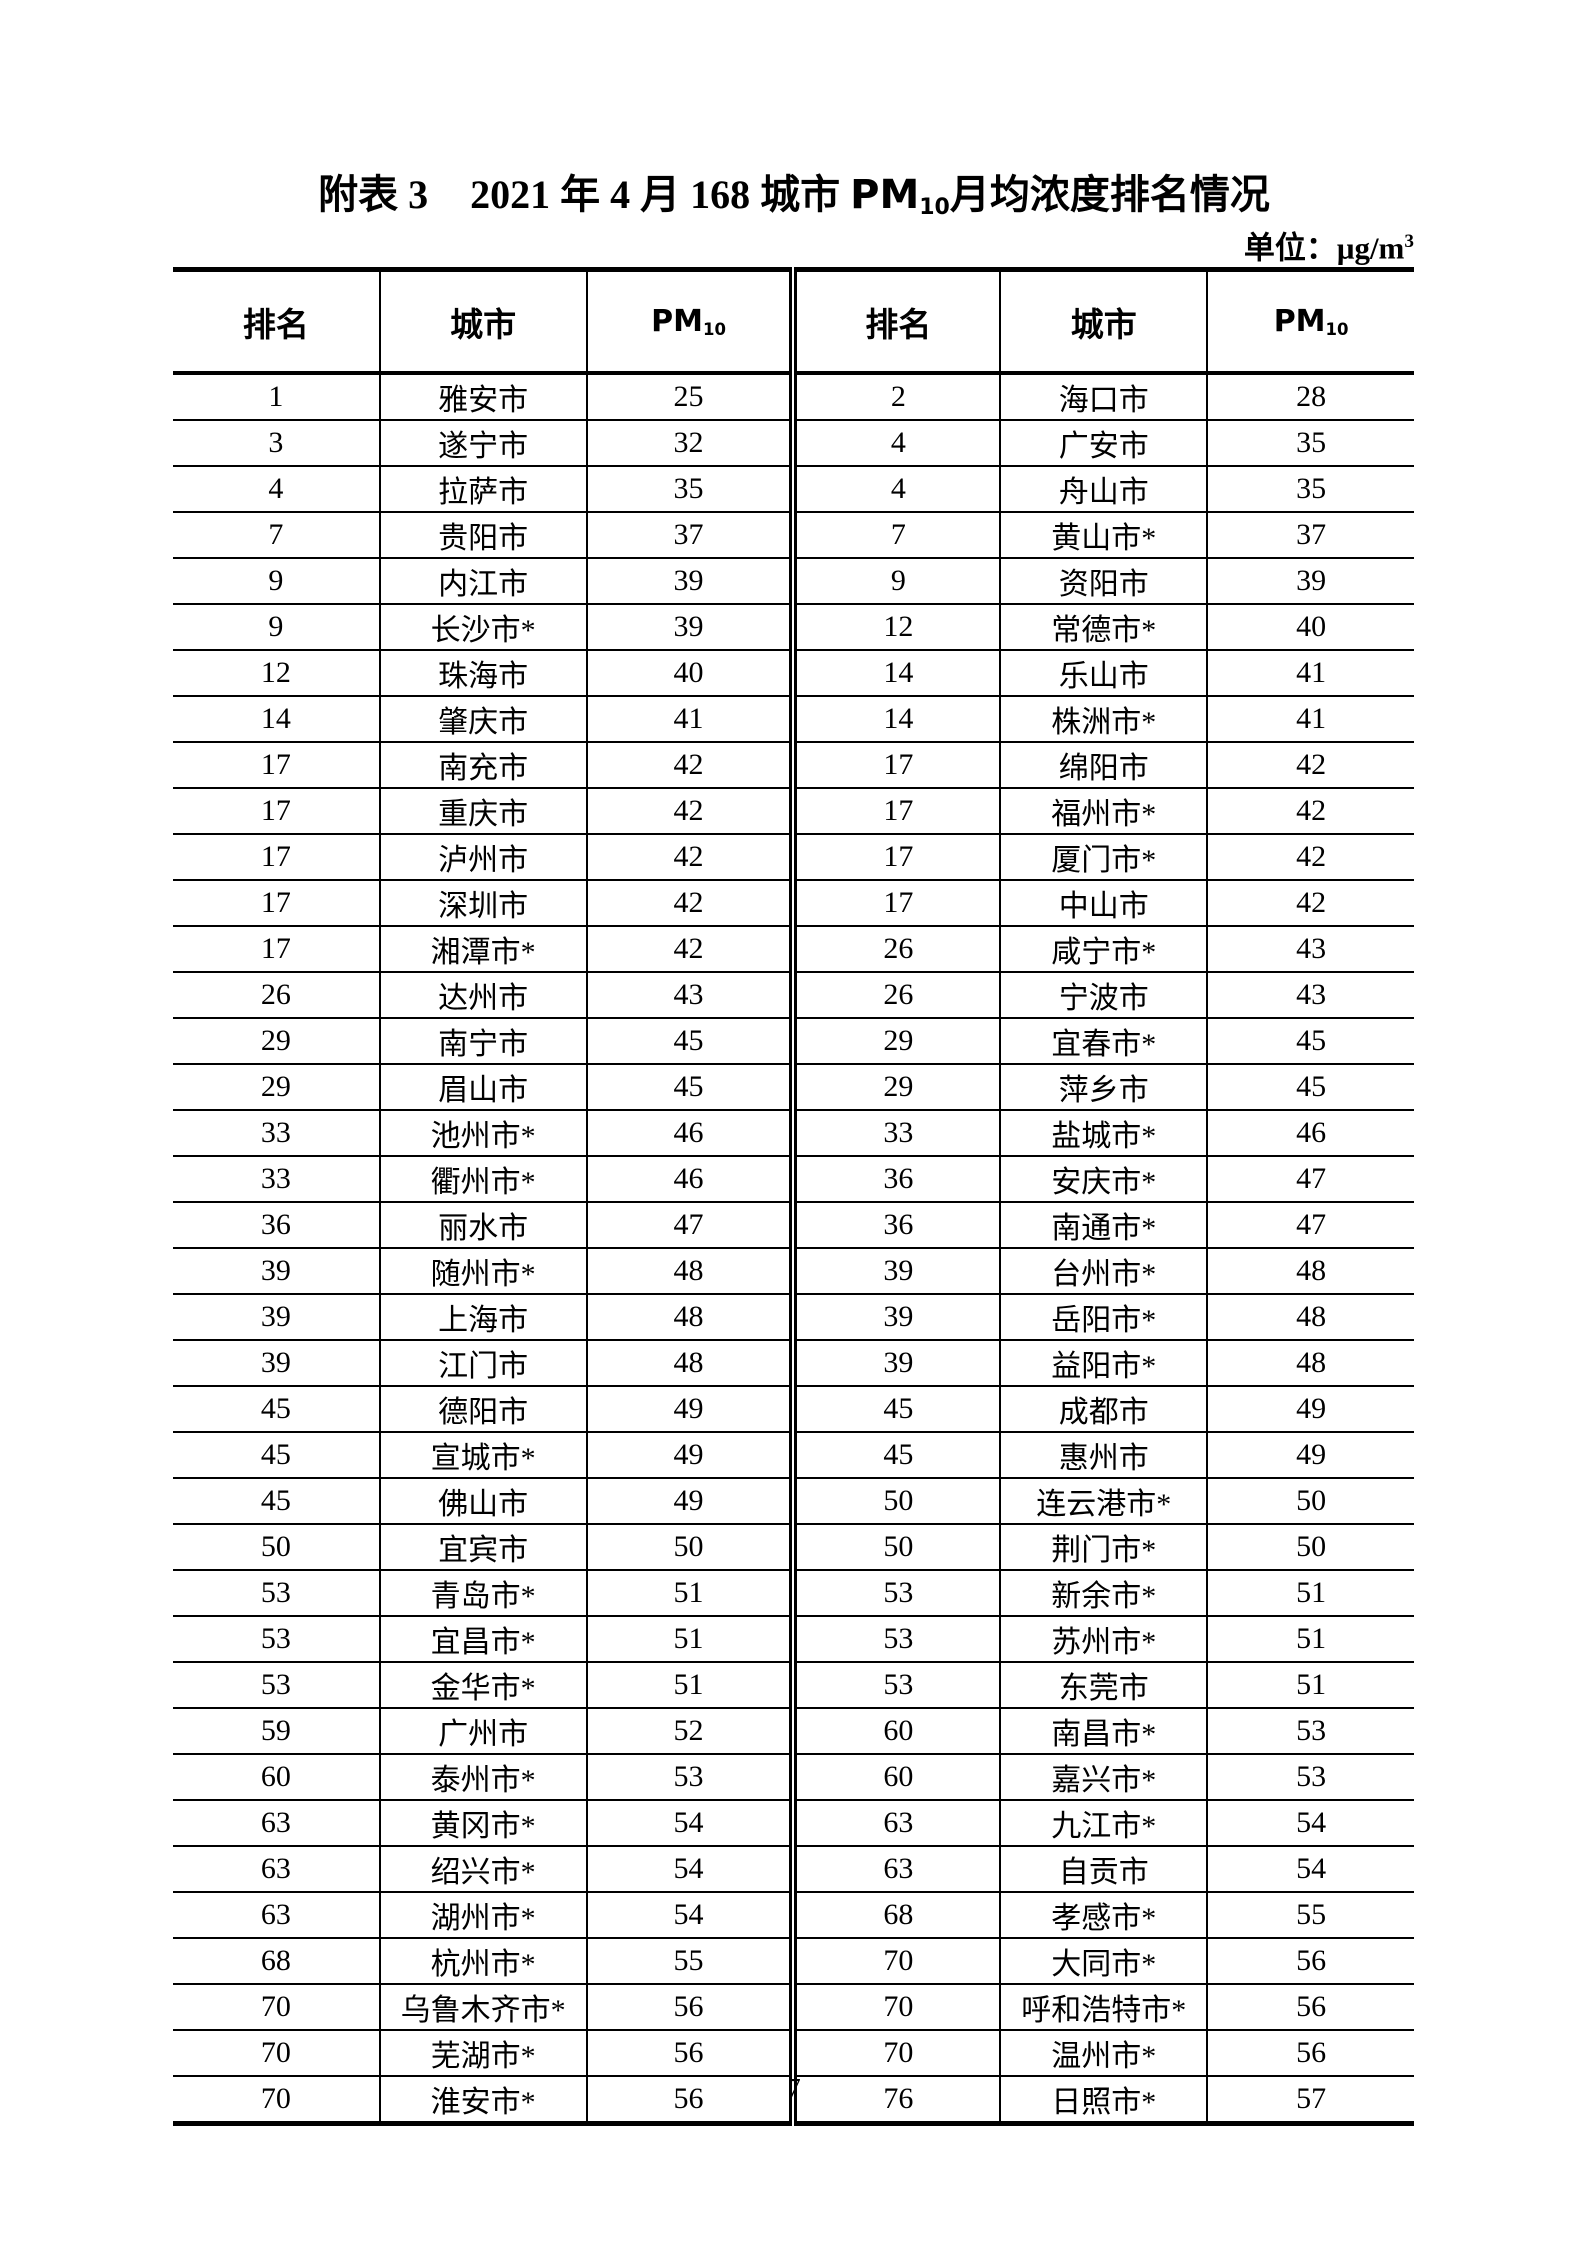 This screenshot has height=2245, width=1588. What do you see at coordinates (1104, 857) in the screenshot?
I see `city-cell: 厦门市*` at bounding box center [1104, 857].